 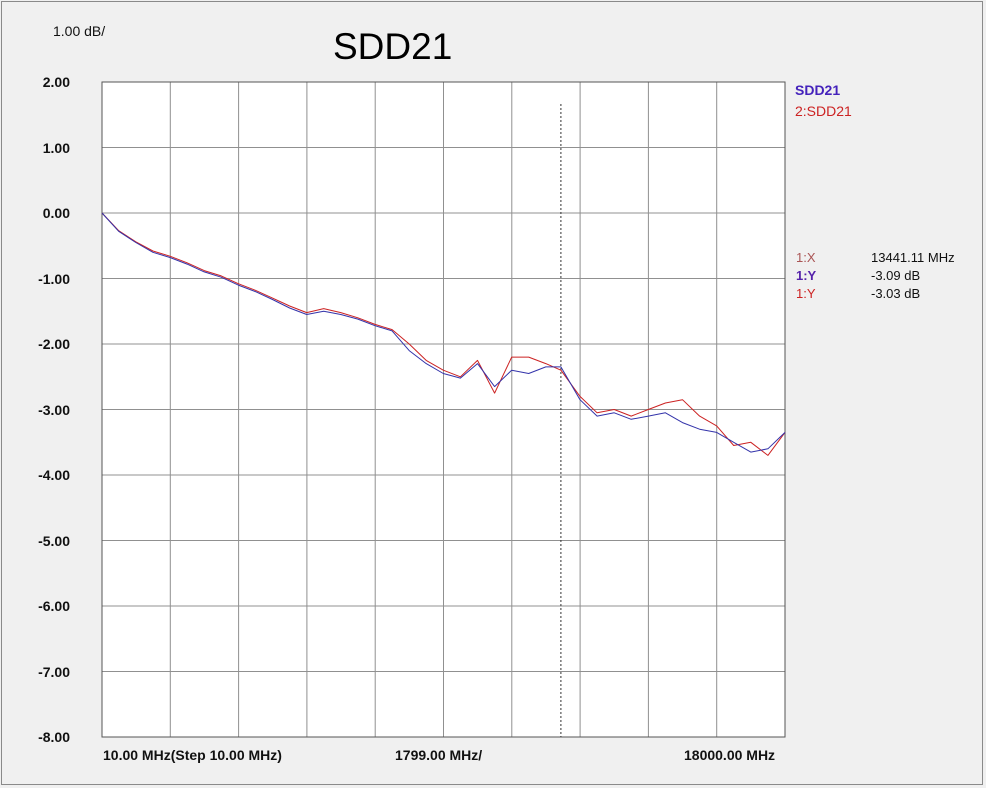 I want to click on y-tick-label: -7.00, so click(x=54, y=671).